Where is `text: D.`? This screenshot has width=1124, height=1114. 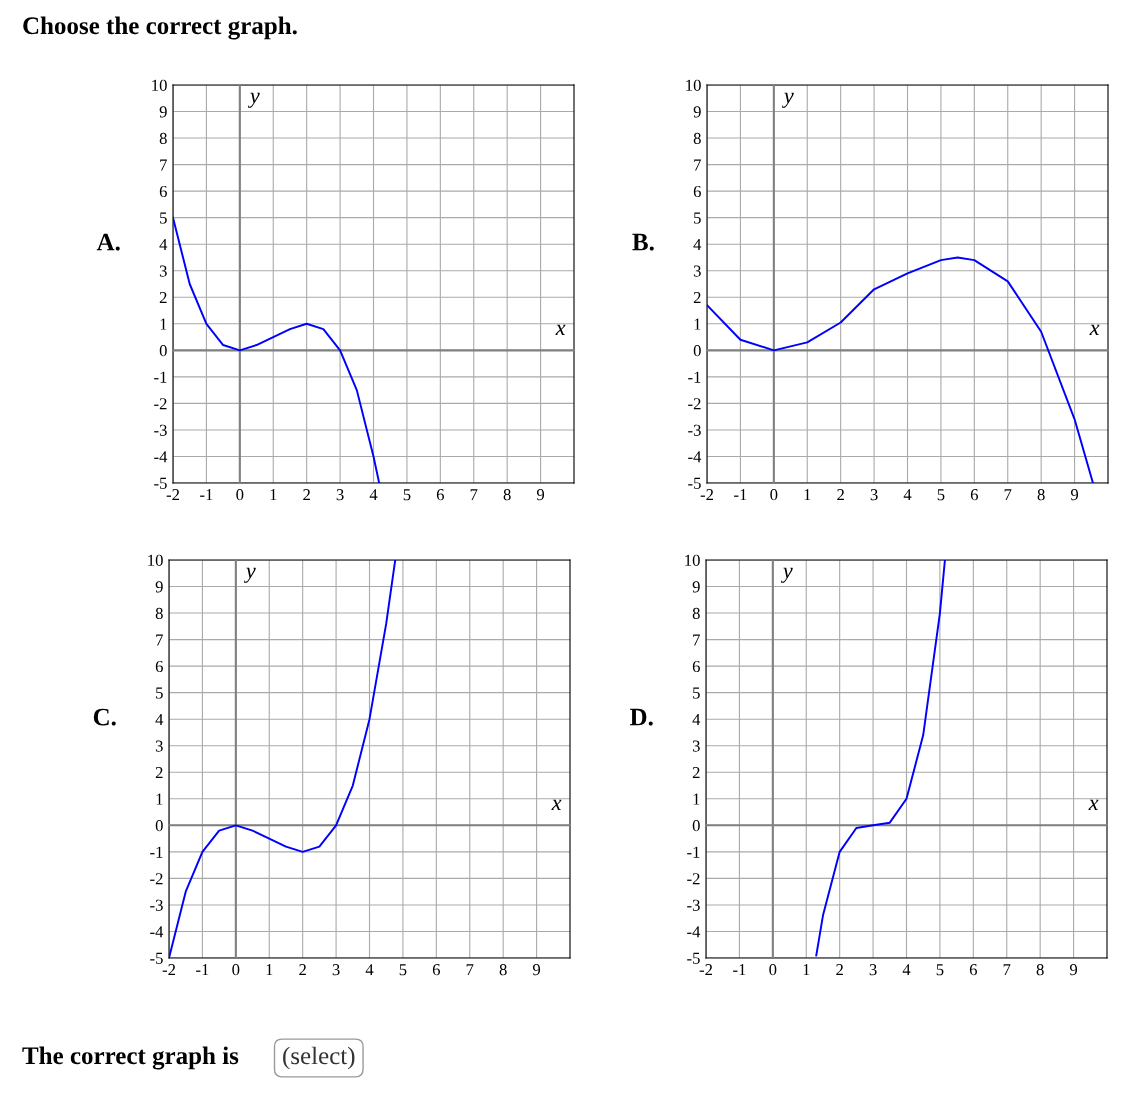
text: D. is located at coordinates (641, 717).